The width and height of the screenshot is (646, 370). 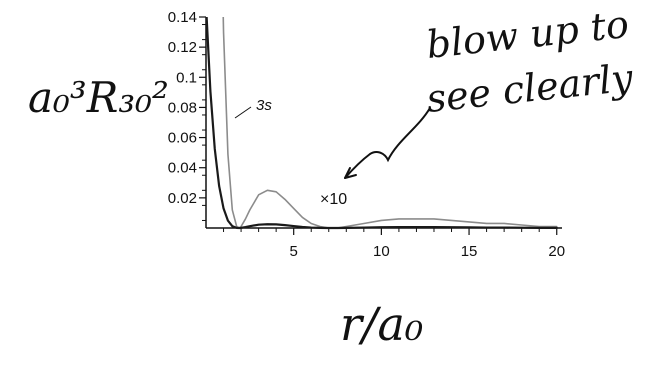 What do you see at coordinates (350, 173) in the screenshot?
I see `annotation-arrowhead` at bounding box center [350, 173].